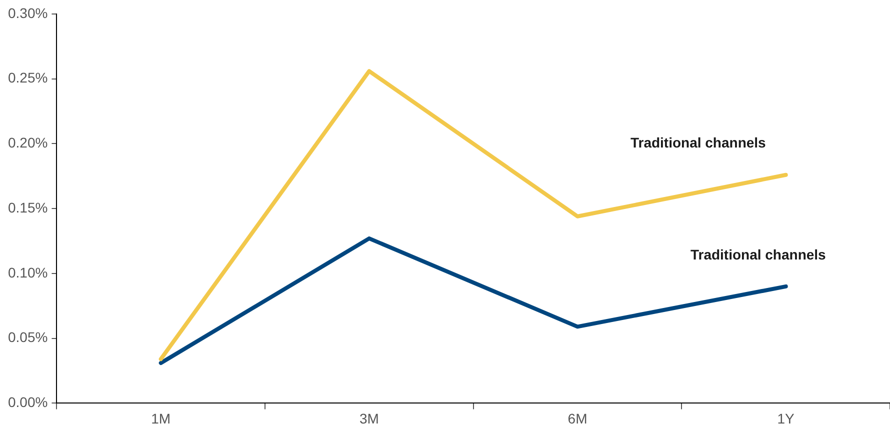 The height and width of the screenshot is (432, 890). Describe the element at coordinates (28, 12) in the screenshot. I see `y-tick-label: 0.30%` at that location.